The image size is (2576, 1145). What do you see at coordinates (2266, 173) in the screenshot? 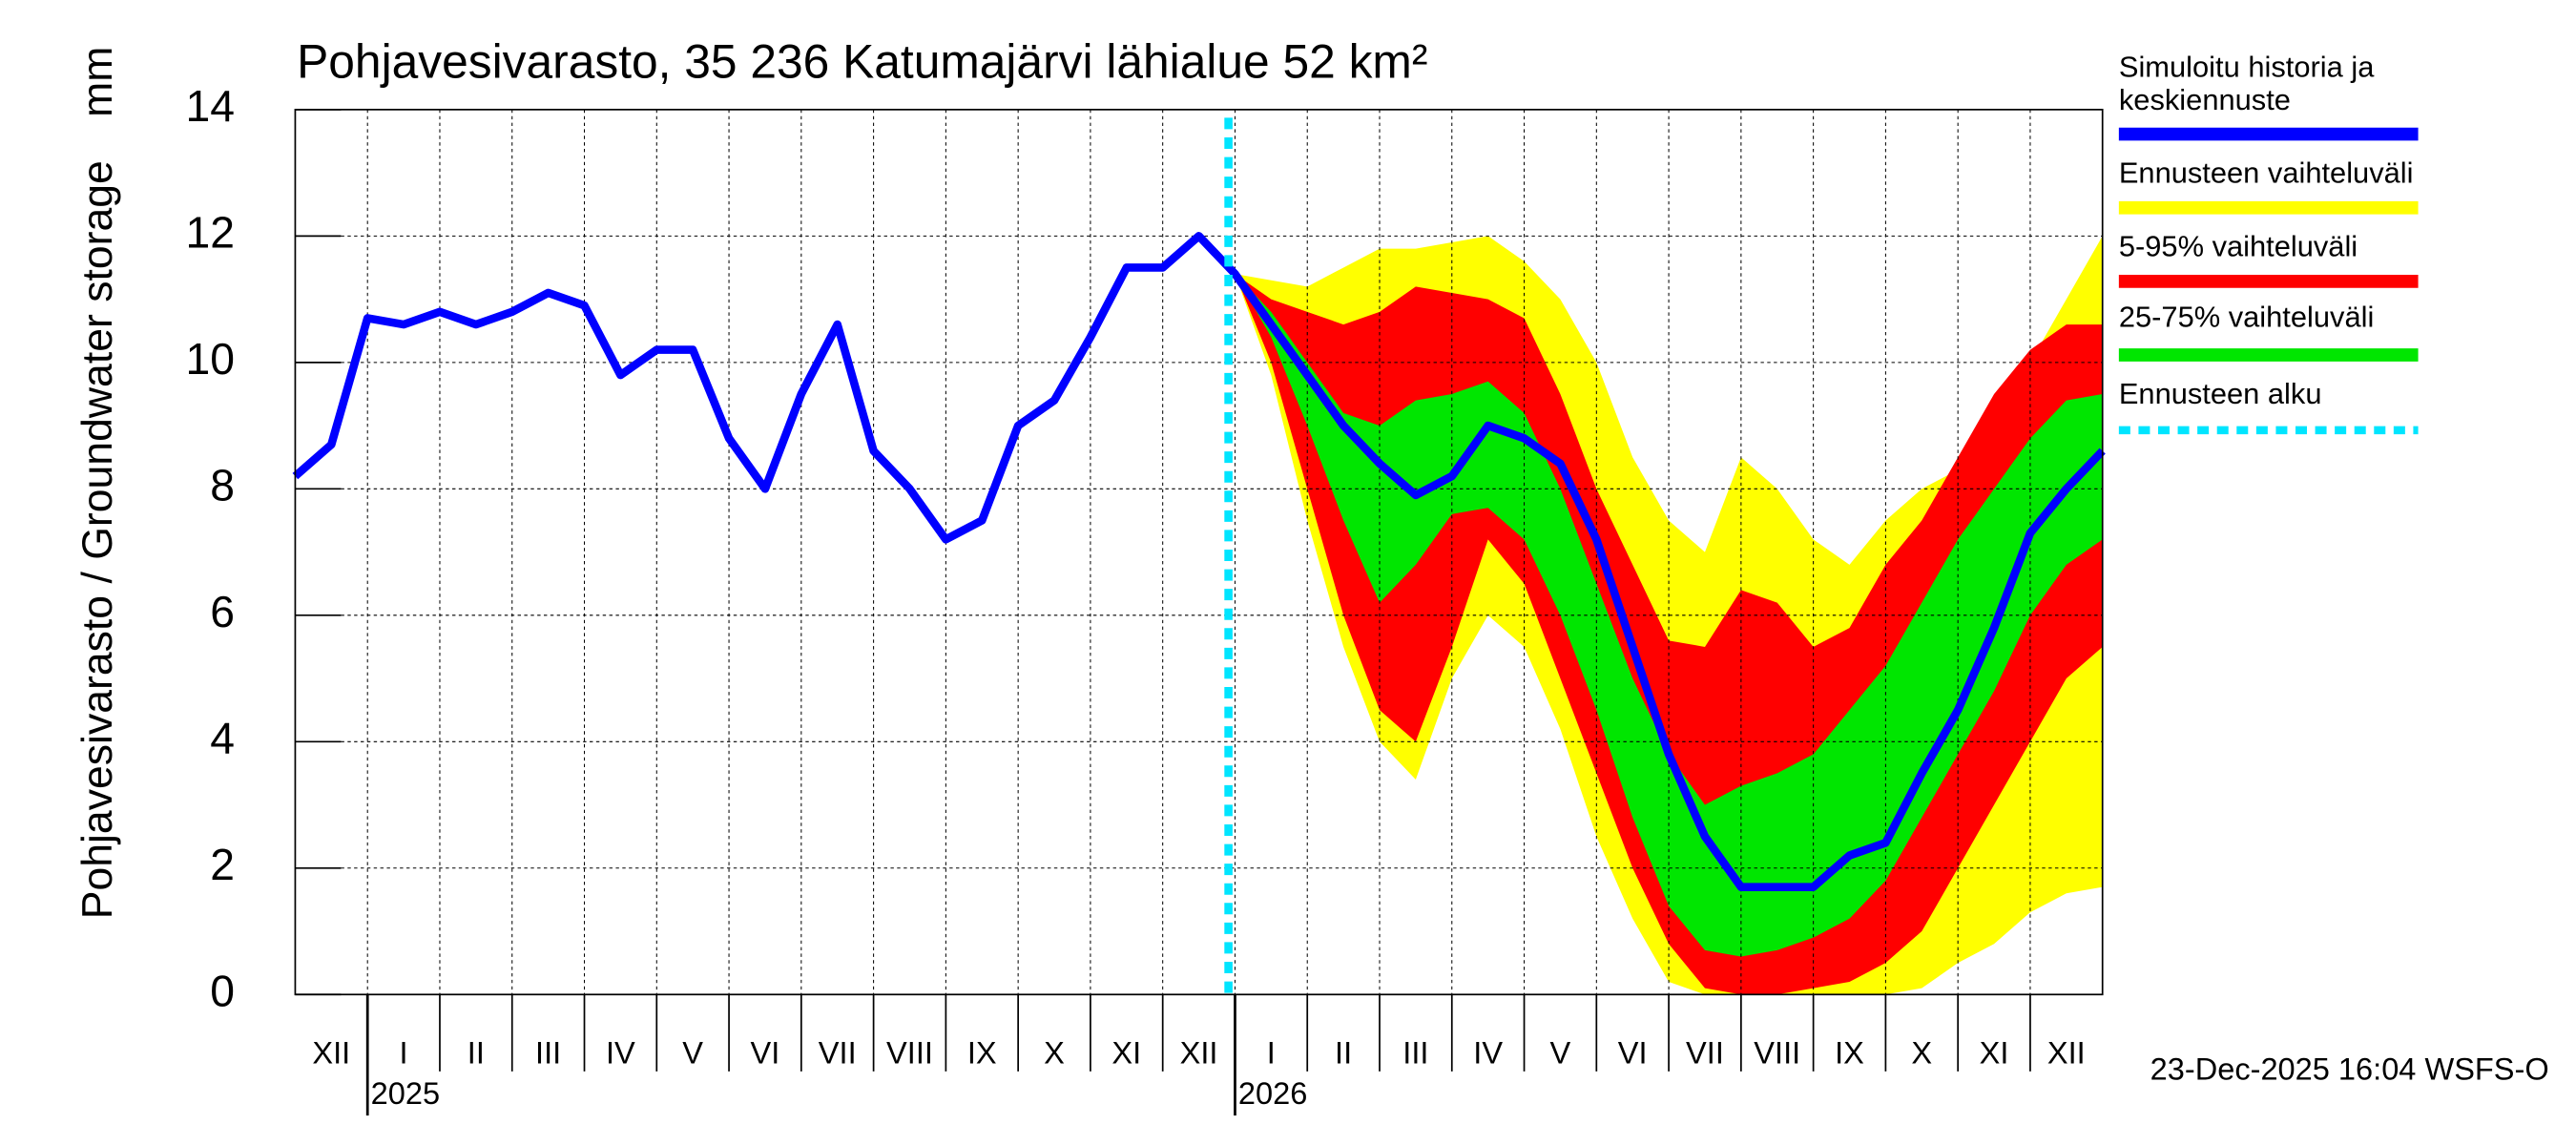
I see `legend-label: Ennusteen vaihteluväli` at bounding box center [2266, 173].